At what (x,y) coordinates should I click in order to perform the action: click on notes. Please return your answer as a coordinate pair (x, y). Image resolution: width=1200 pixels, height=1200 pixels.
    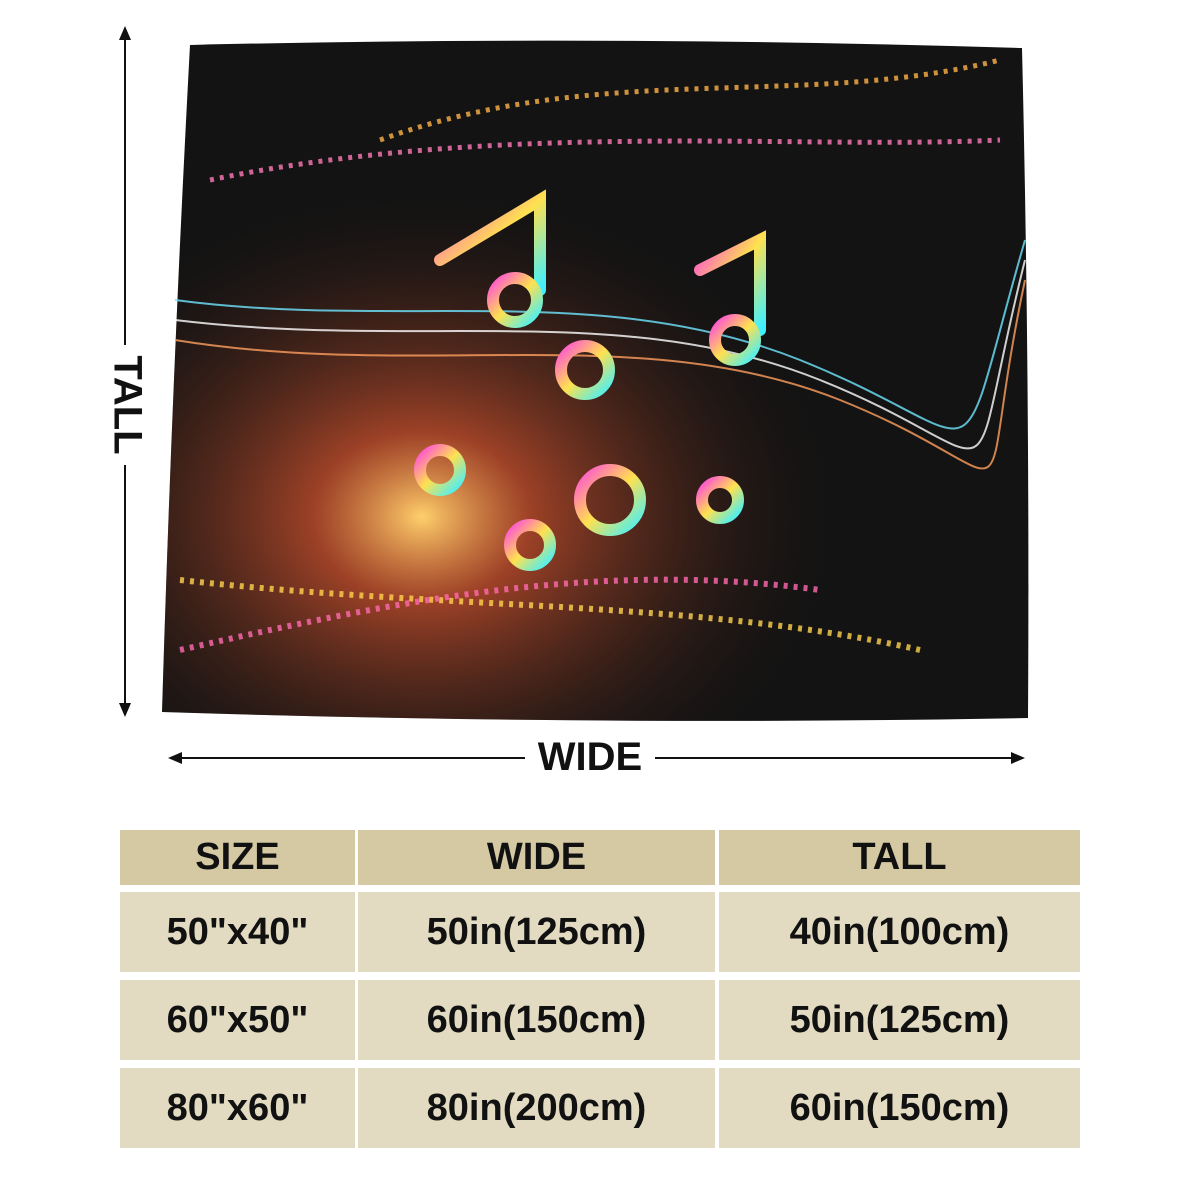
    Looking at the image, I should click on (590, 380).